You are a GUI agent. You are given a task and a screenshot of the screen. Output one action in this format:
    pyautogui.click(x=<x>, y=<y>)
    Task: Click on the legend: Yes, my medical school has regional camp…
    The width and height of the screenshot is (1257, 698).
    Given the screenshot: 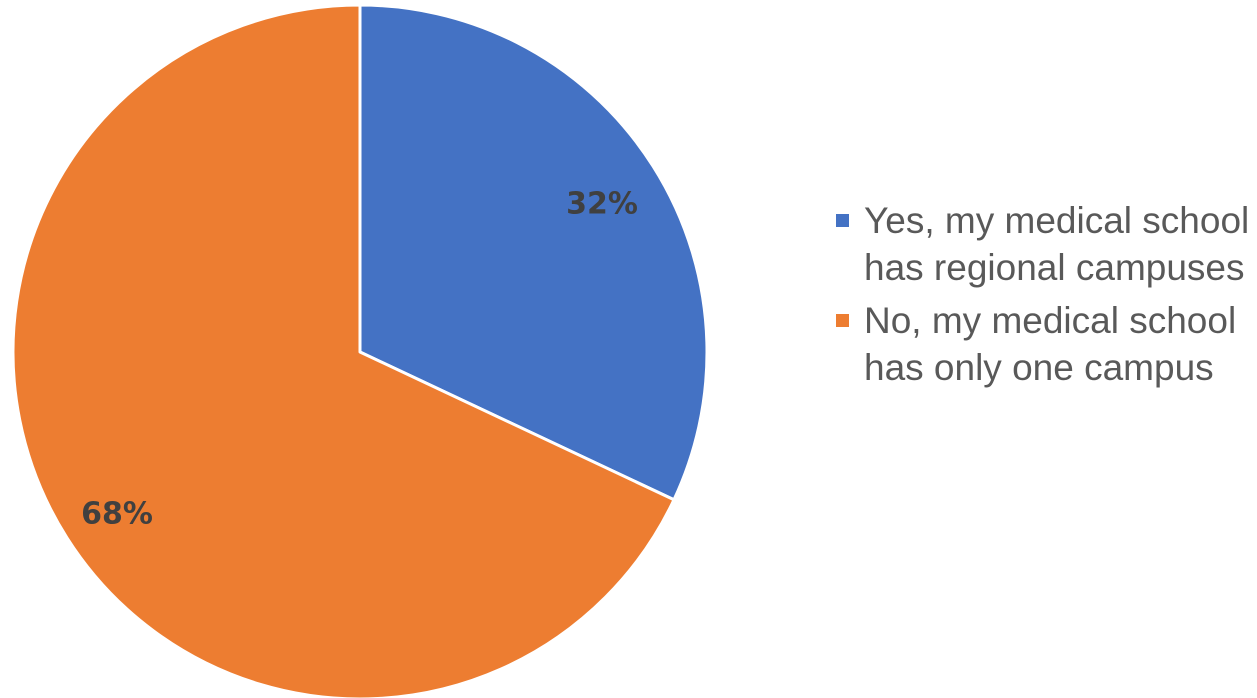 What is the action you would take?
    pyautogui.click(x=1044, y=297)
    